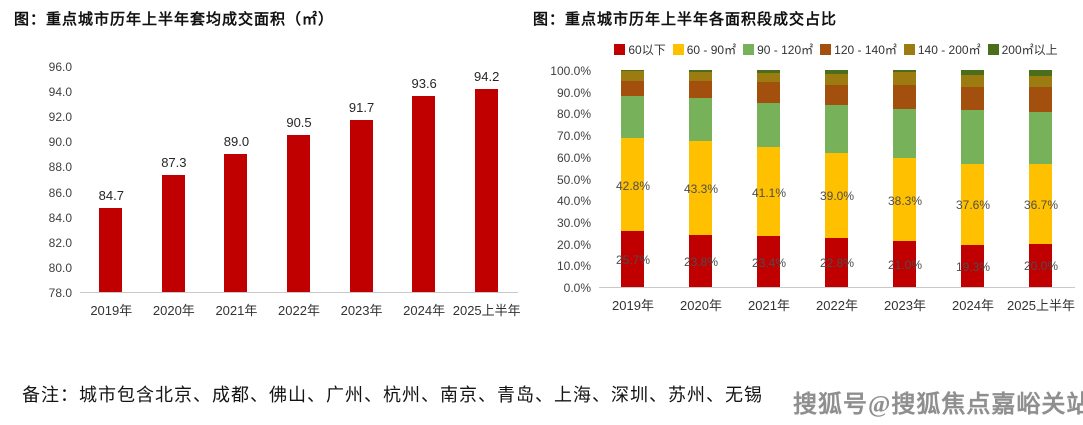 The image size is (1083, 425). What do you see at coordinates (573, 266) in the screenshot?
I see `y-tick-label: 10.0%` at bounding box center [573, 266].